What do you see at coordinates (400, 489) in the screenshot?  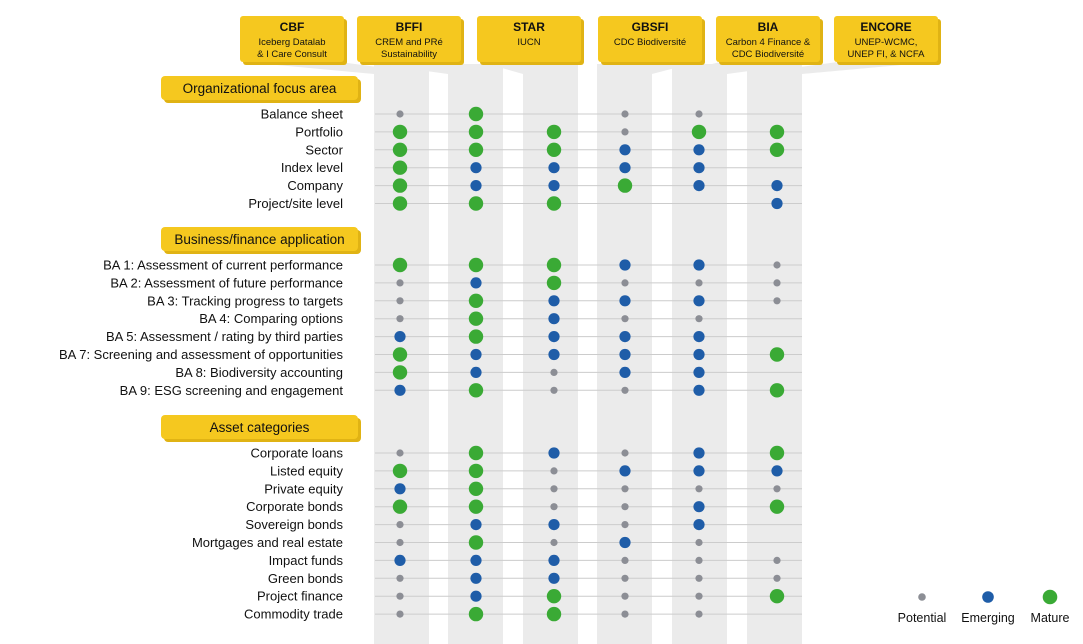 I see `emerging-dot-cbf` at bounding box center [400, 489].